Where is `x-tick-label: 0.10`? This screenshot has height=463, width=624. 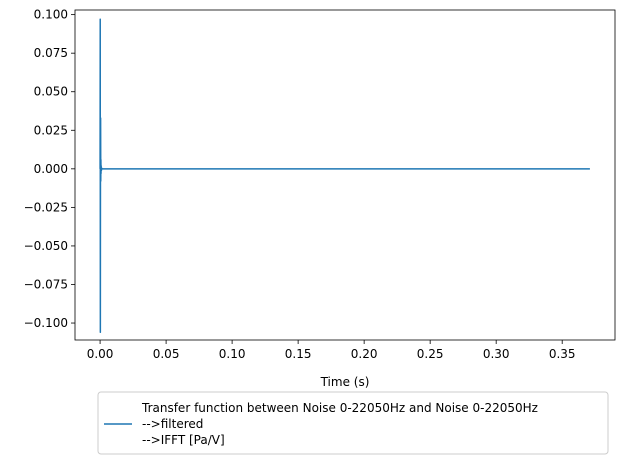
x-tick-label: 0.10 is located at coordinates (232, 354).